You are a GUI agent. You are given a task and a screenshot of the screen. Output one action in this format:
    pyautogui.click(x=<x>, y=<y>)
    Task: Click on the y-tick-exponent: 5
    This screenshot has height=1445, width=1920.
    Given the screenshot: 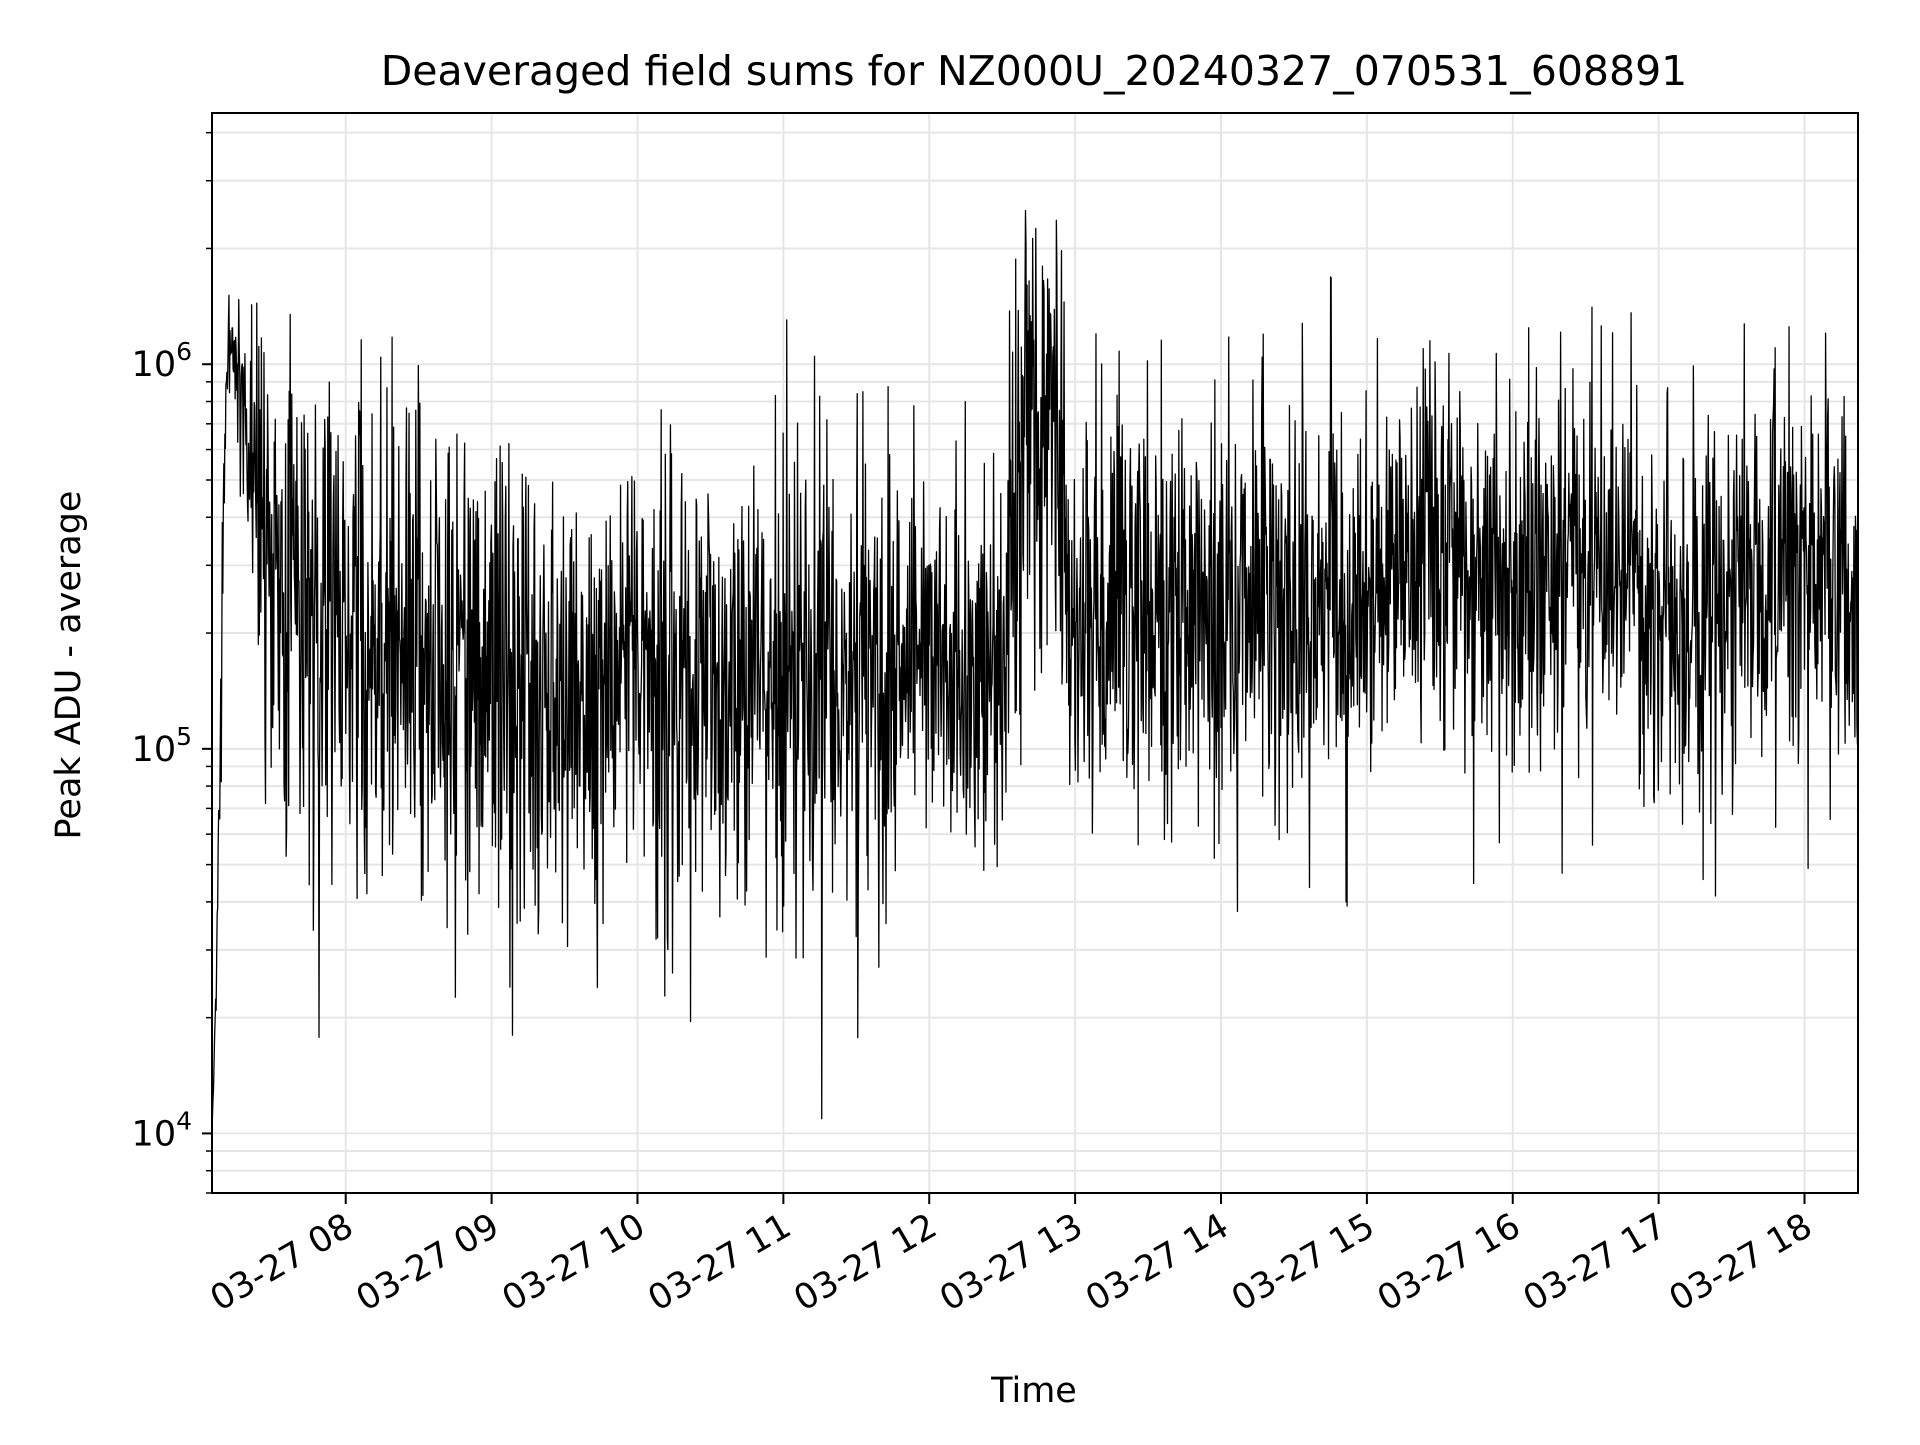 What is the action you would take?
    pyautogui.click(x=184, y=736)
    